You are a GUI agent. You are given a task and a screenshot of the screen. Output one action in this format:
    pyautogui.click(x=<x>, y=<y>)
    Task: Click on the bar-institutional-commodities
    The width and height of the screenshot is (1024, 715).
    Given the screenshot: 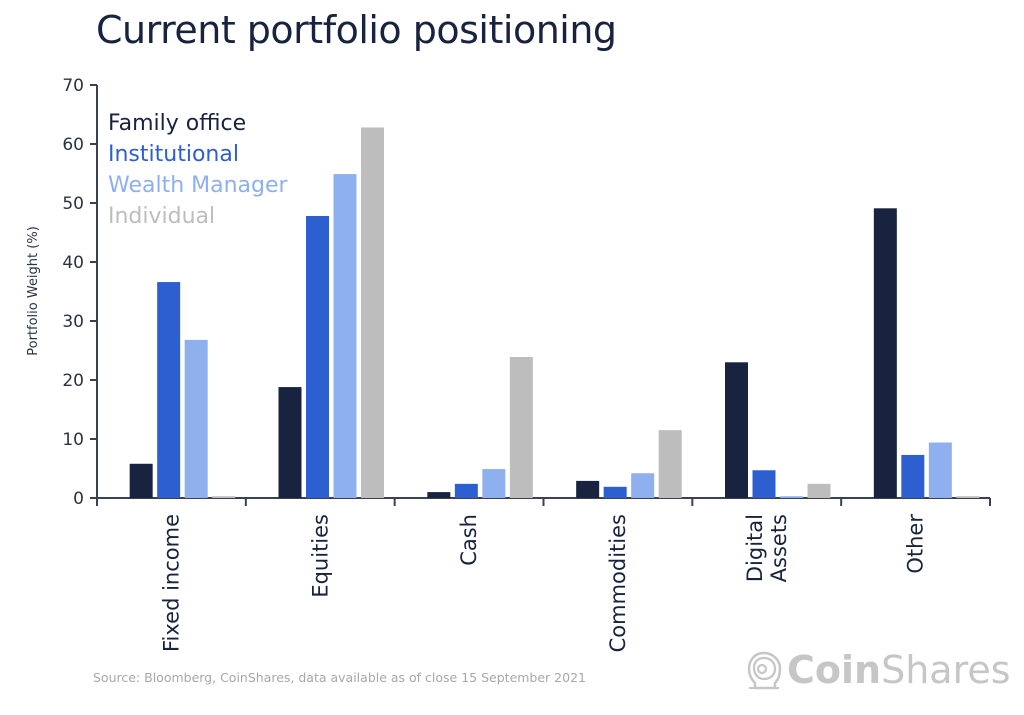 What is the action you would take?
    pyautogui.click(x=615, y=492)
    